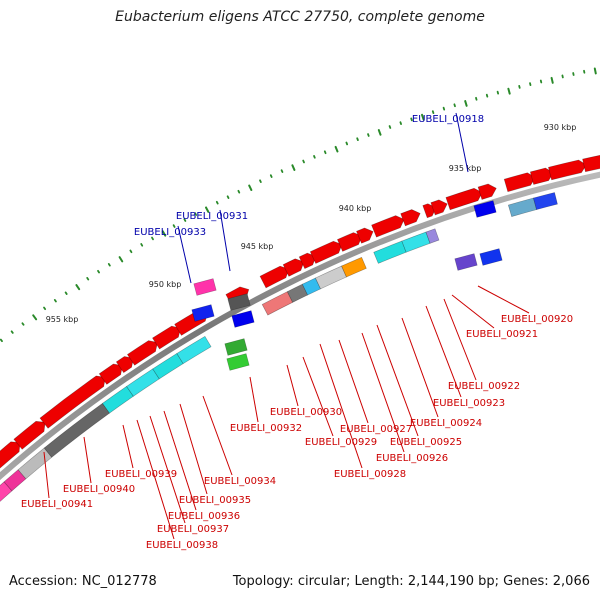 Image resolution: width=600 pixels, height=600 pixels. What do you see at coordinates (83, 581) in the screenshot?
I see `accession-info: Accession: NC_012778` at bounding box center [83, 581].